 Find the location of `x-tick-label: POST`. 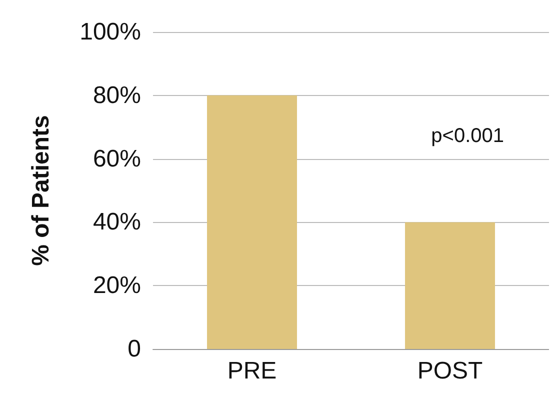

x-tick-label: POST is located at coordinates (450, 371).